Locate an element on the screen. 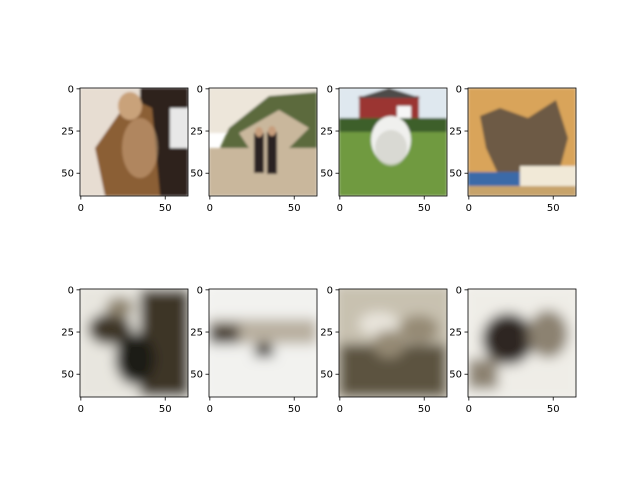 This screenshot has width=640, height=480. image-panel-6: 0 50 0 25 50 is located at coordinates (254, 350).